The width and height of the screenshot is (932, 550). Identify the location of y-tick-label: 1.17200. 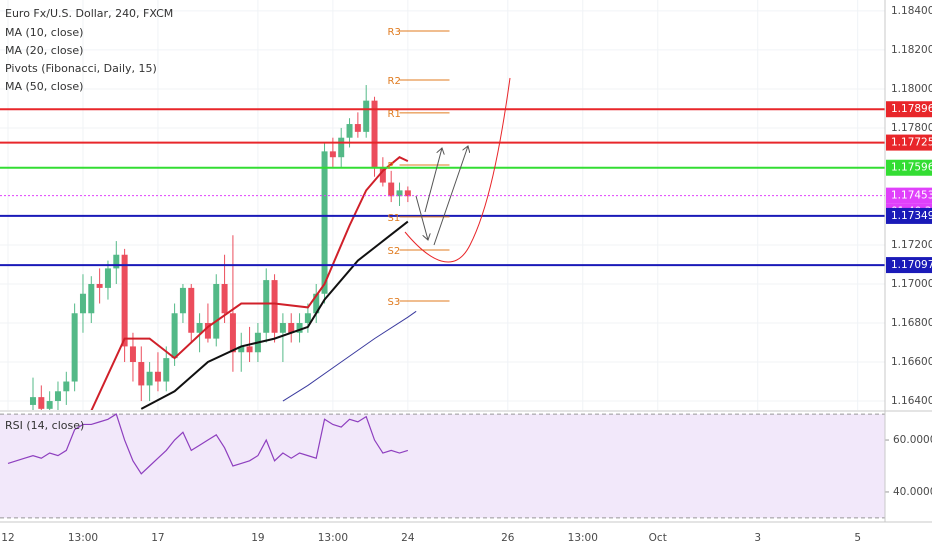
(911, 245).